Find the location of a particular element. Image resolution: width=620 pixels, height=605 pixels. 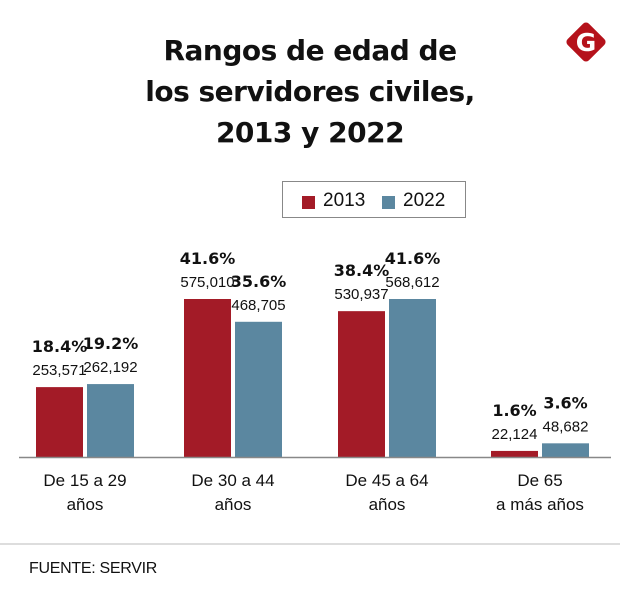

title-line-1: Rangos de edad de is located at coordinates (310, 50).